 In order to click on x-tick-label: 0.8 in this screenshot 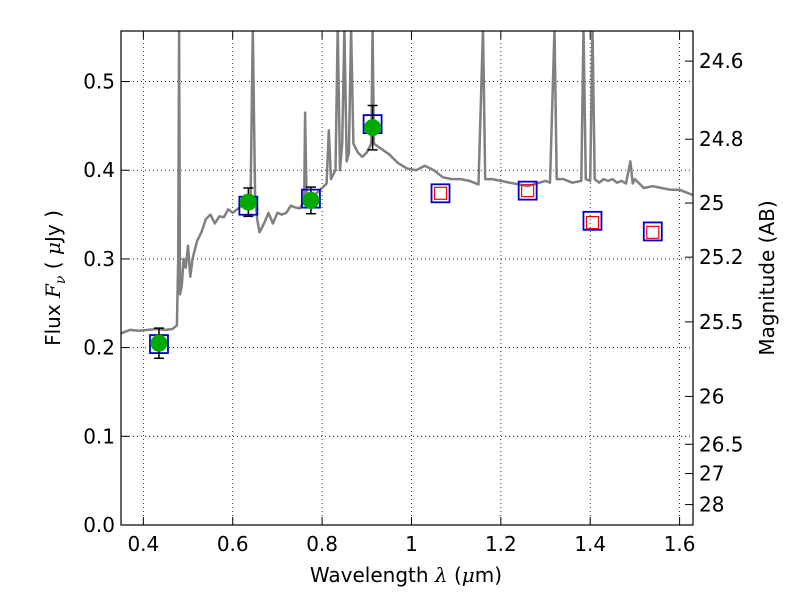, I will do `click(322, 544)`.